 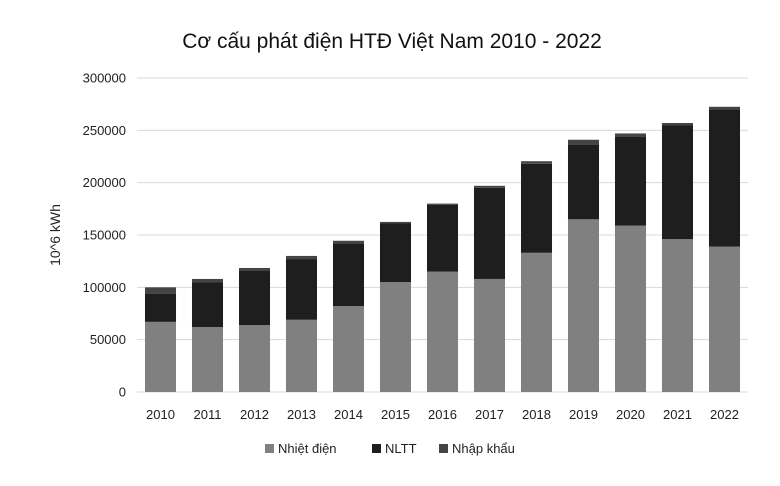 I want to click on x-tick-label: 2013, so click(x=301, y=414).